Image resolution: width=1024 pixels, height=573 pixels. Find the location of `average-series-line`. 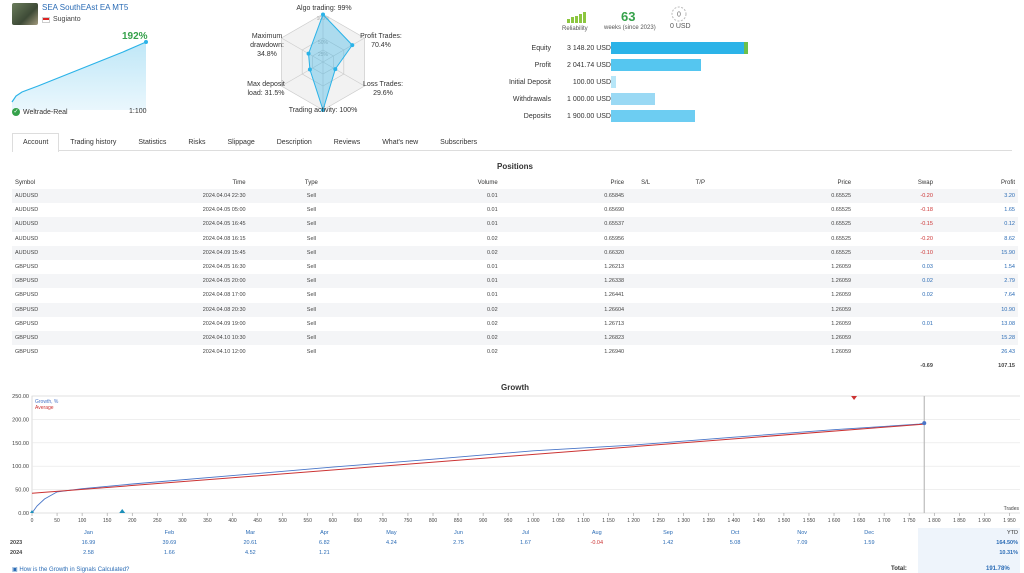

average-series-line is located at coordinates (478, 458).